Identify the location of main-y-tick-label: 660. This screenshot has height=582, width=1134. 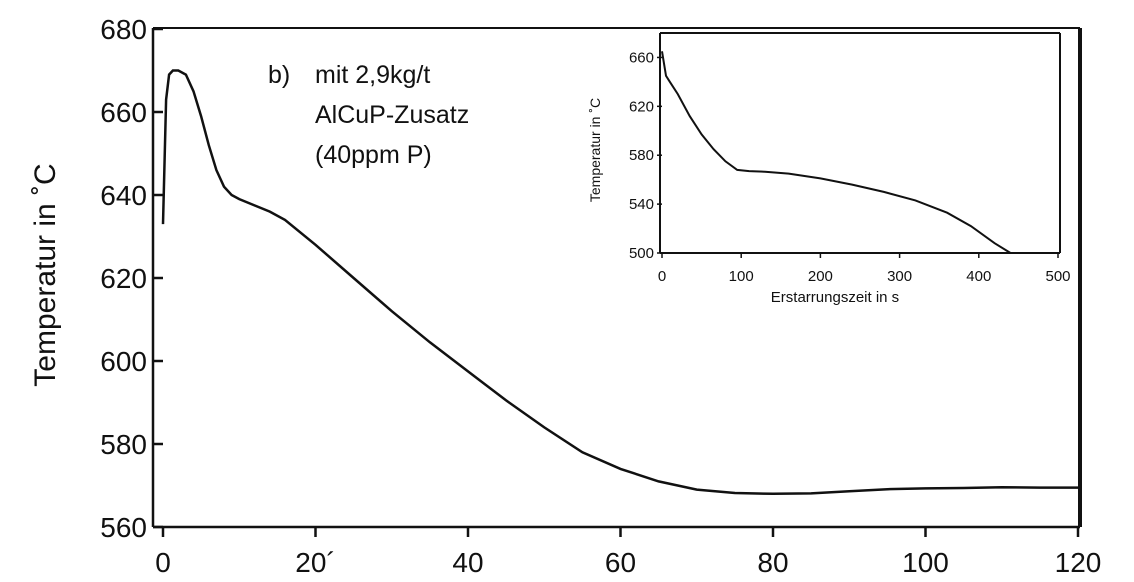
(123, 112).